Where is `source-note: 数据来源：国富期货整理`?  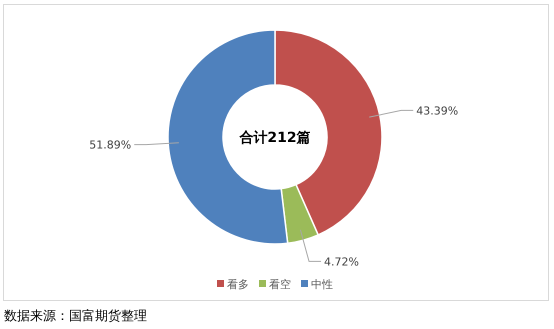
source-note: 数据来源：国富期货整理 is located at coordinates (75, 316).